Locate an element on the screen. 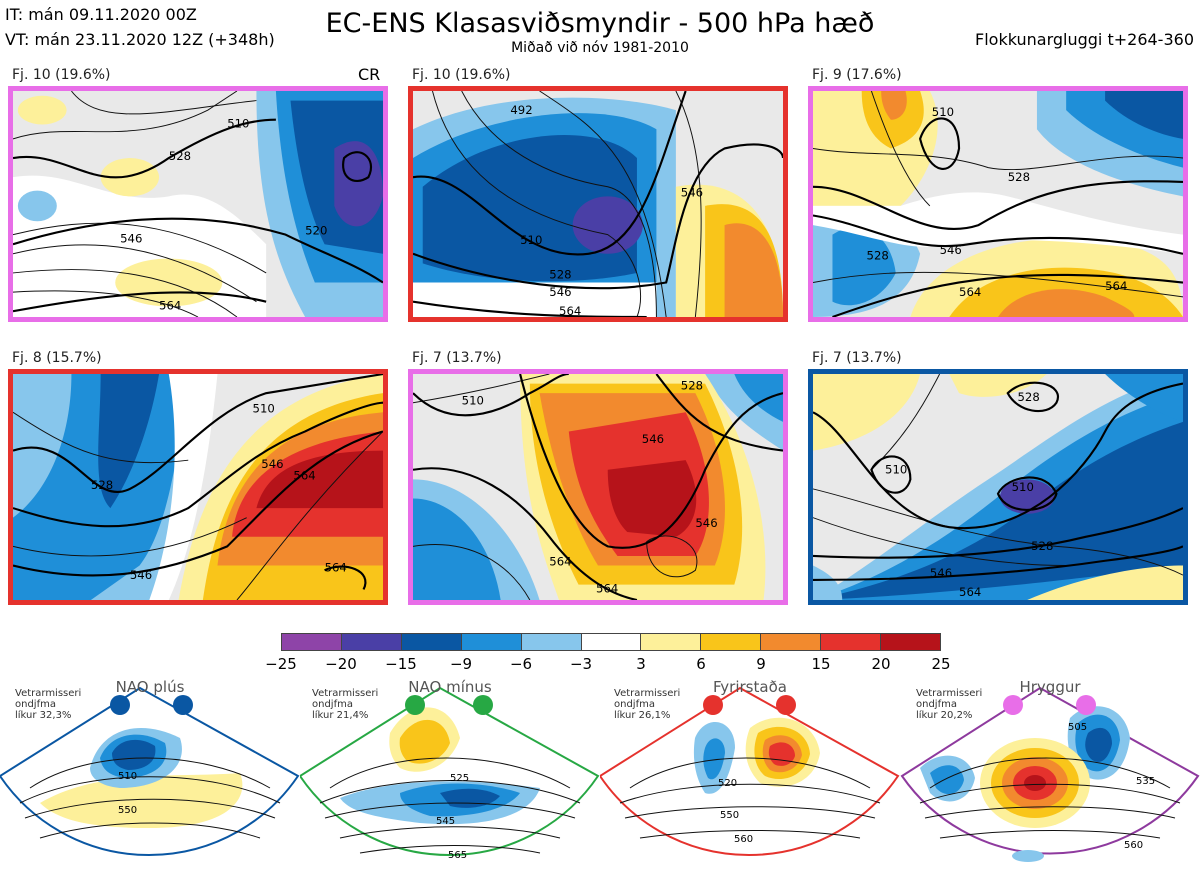 The height and width of the screenshot is (871, 1200). panel-label-2: Fj. 10 (19.6%) is located at coordinates (461, 75).